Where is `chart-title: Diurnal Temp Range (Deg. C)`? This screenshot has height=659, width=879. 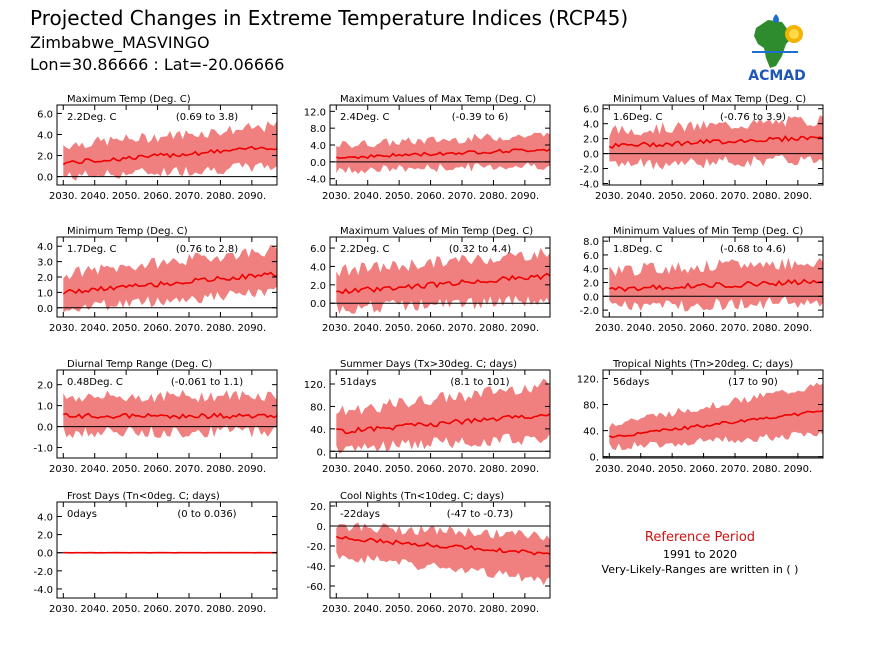 chart-title: Diurnal Temp Range (Deg. C) is located at coordinates (139, 364).